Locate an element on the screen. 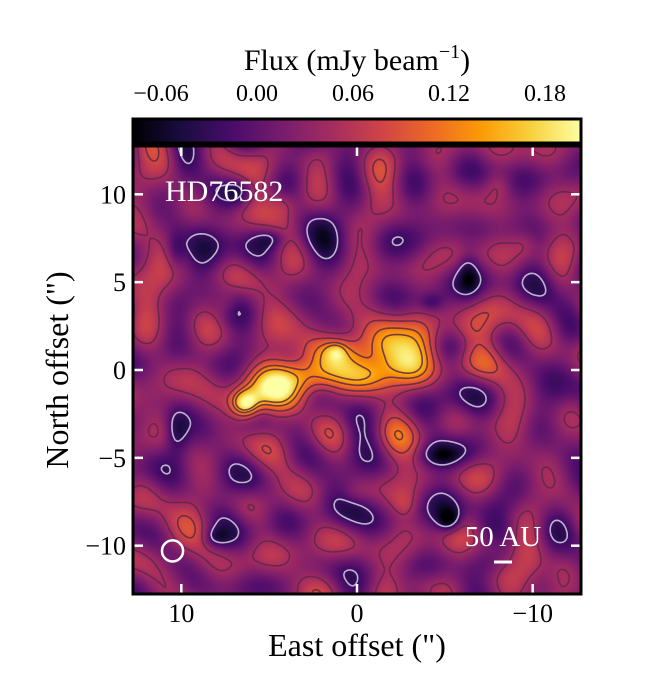 This screenshot has height=700, width=650. y-tick-label: 5 is located at coordinates (119, 282).